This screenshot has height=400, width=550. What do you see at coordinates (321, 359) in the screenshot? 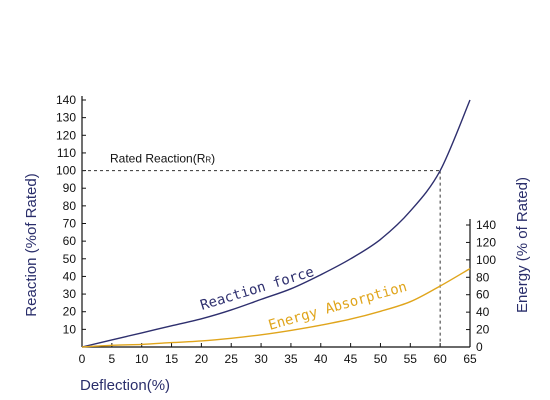
I see `x-tick-label: 40` at bounding box center [321, 359].